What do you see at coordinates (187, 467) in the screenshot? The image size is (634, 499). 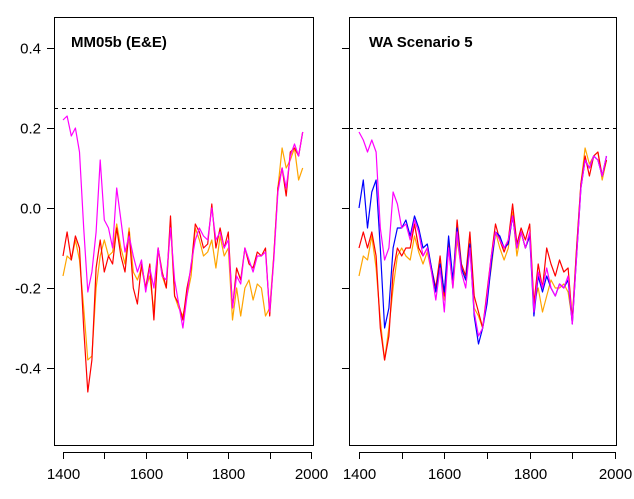 I see `x-axis-left: 1400 1600 1800 2000` at bounding box center [187, 467].